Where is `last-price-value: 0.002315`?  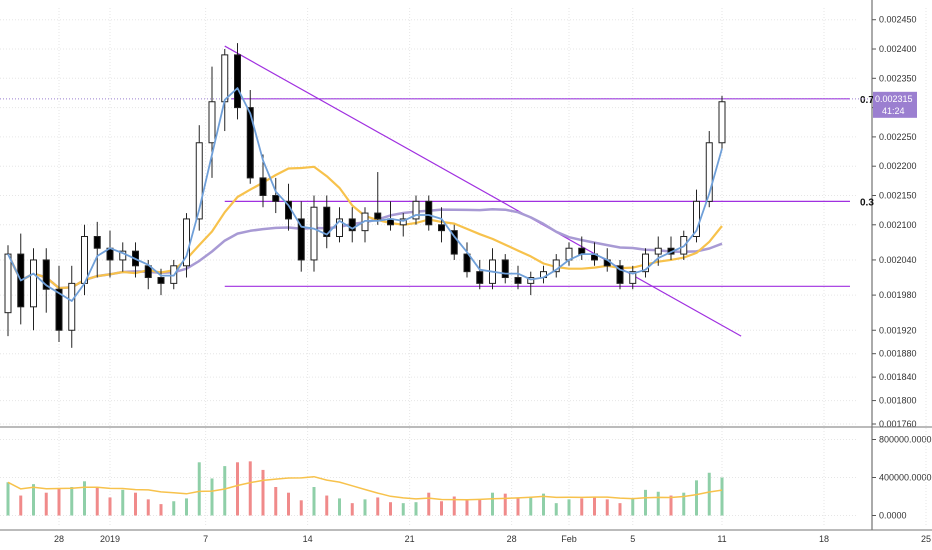
last-price-value: 0.002315 is located at coordinates (894, 99).